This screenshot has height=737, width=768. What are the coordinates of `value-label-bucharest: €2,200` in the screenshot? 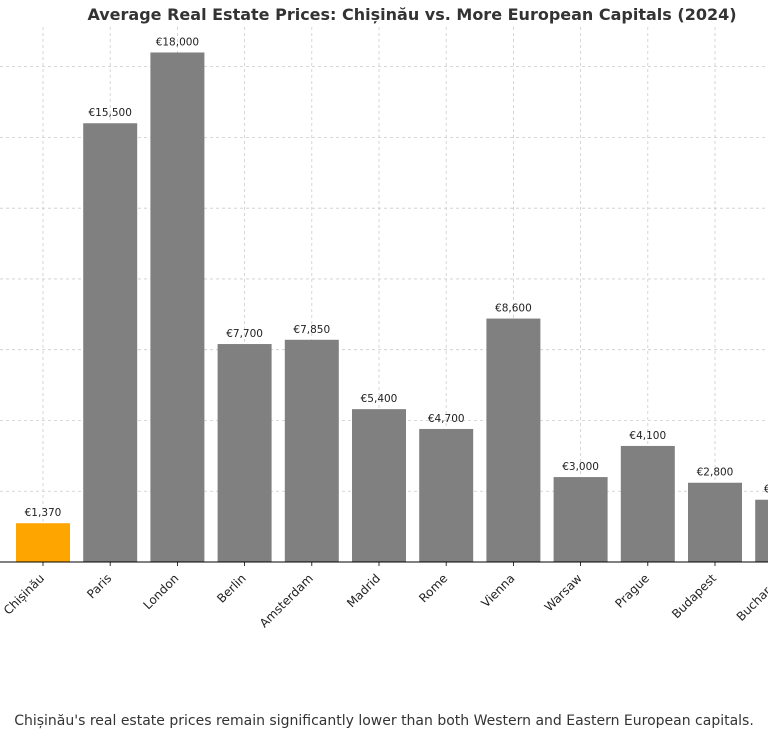 It's located at (766, 490).